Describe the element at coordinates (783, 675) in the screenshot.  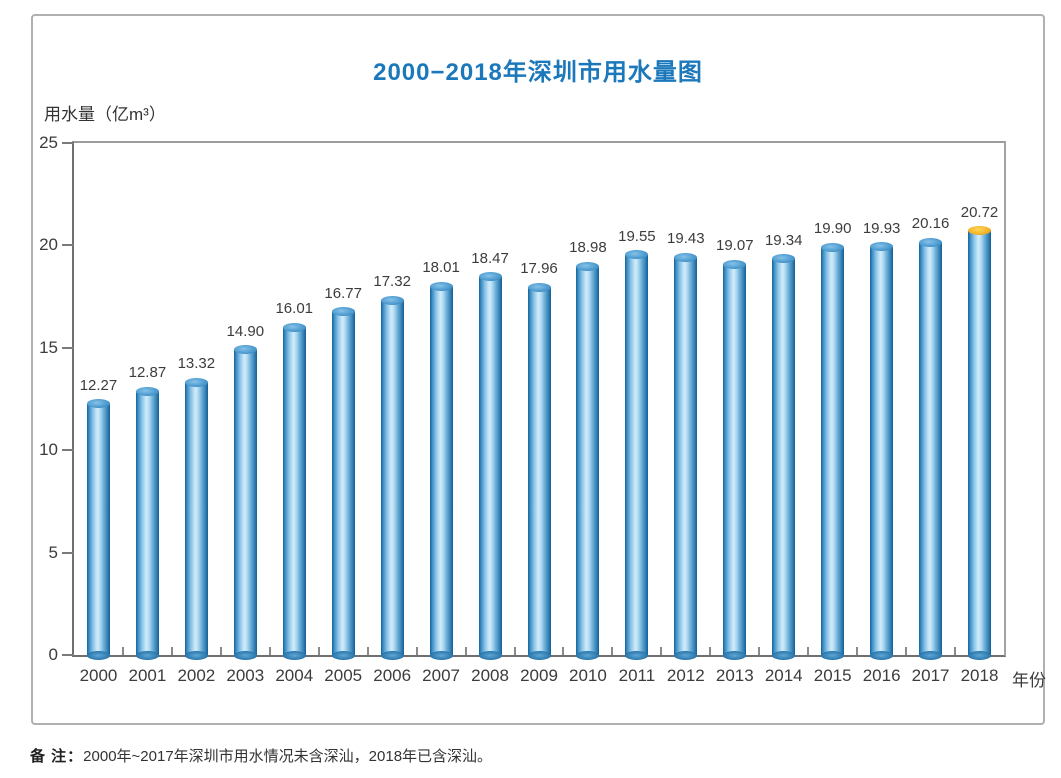
I see `x-tick-label: 2014` at that location.